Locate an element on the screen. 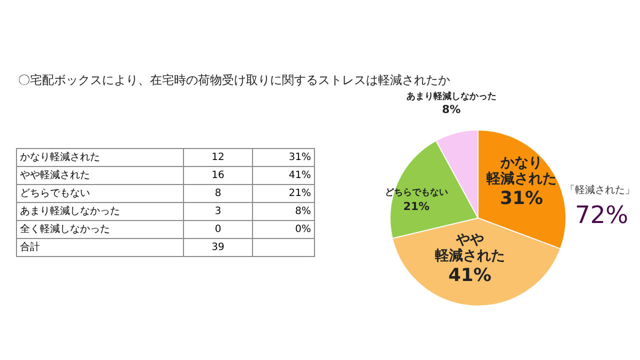 The image size is (640, 360). category-label: かなり軽減された is located at coordinates (100, 157).